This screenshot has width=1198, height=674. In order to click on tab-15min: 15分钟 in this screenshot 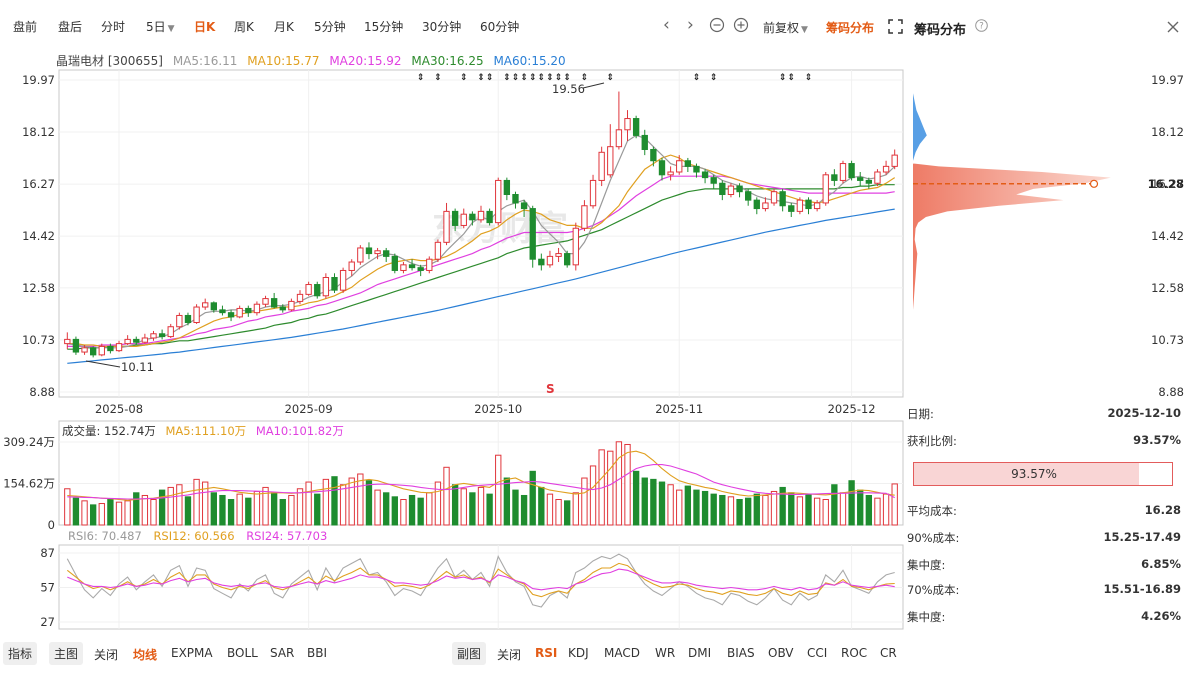, I will do `click(384, 27)`.